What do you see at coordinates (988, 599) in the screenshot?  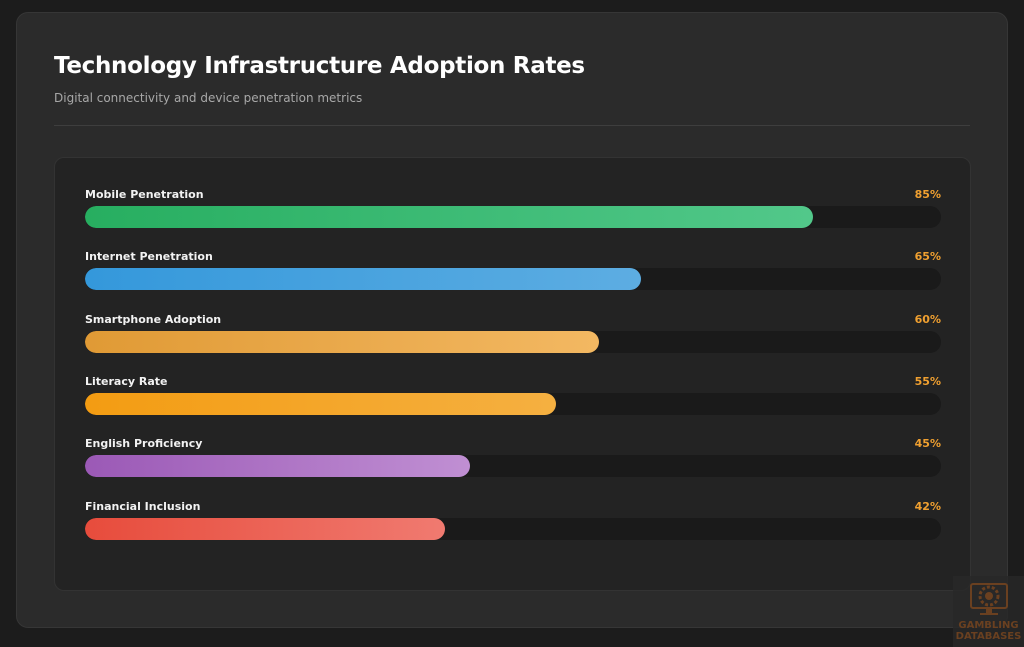 I see `monitor-chip-icon` at bounding box center [988, 599].